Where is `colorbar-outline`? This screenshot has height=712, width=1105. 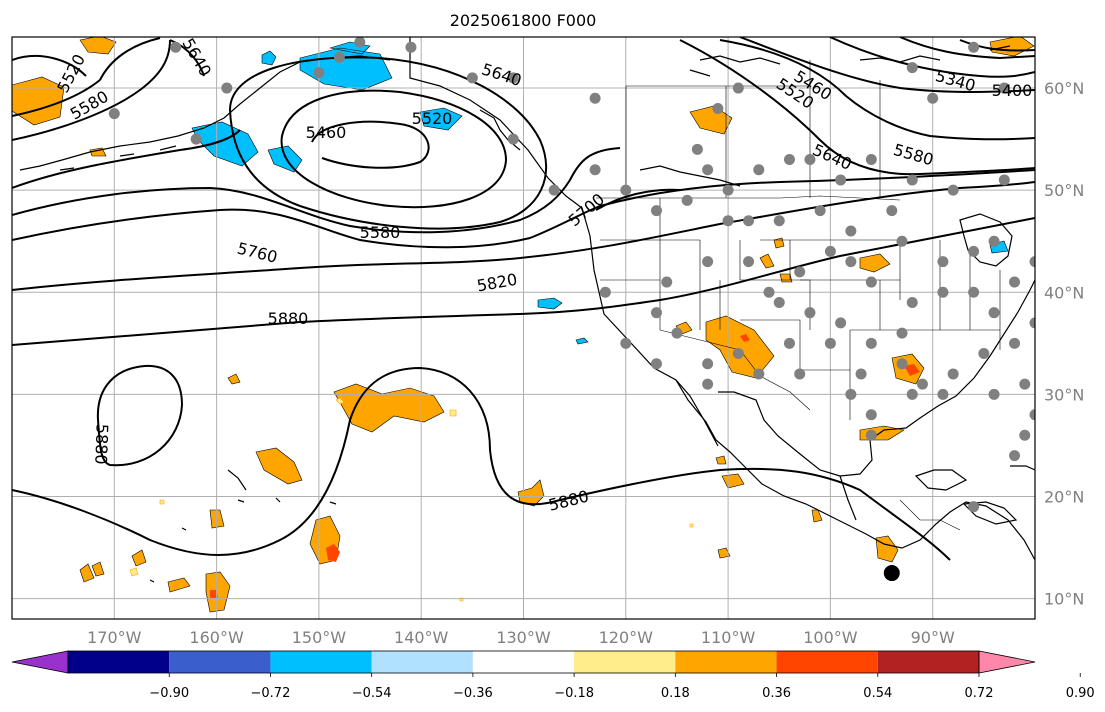
colorbar-outline is located at coordinates (523, 662).